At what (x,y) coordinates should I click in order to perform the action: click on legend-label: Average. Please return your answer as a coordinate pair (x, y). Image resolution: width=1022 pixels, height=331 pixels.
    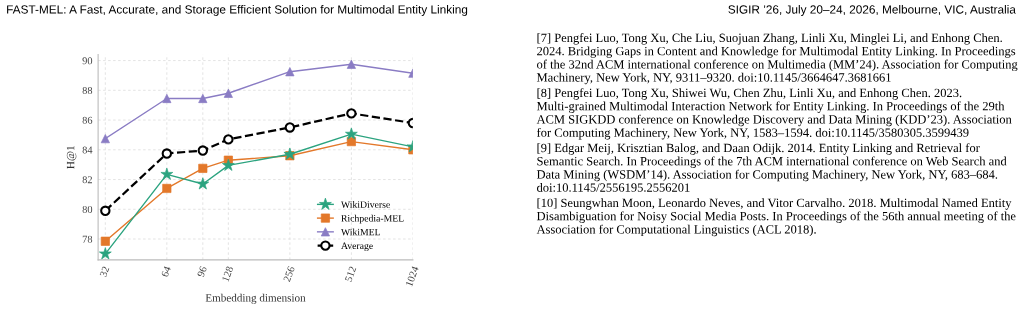
    Looking at the image, I should click on (357, 247).